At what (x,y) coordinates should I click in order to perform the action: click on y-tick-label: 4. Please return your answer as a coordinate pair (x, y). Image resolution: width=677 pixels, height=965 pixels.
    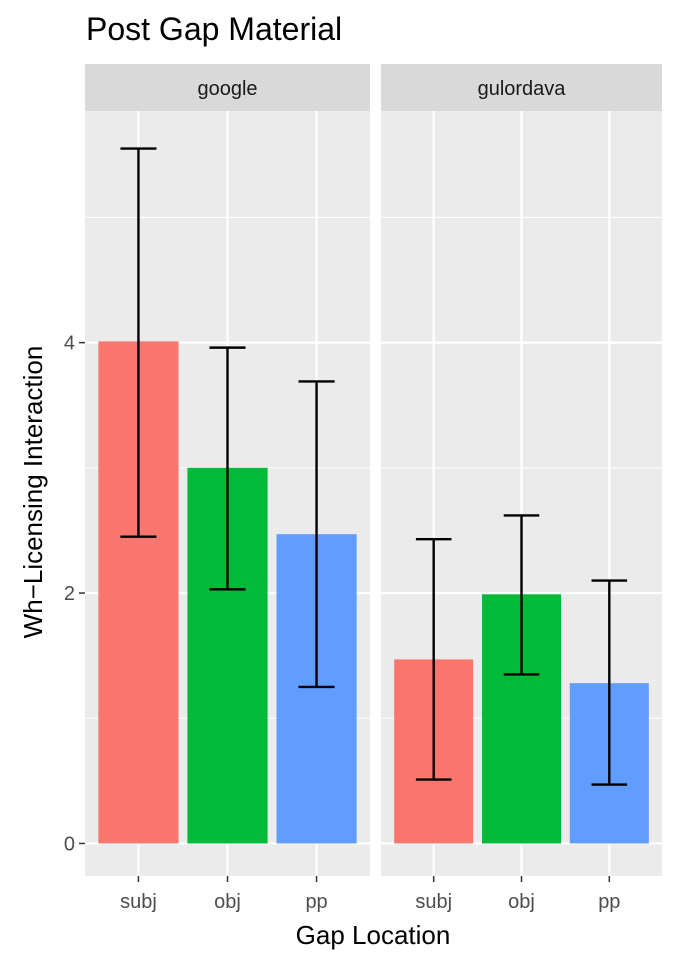
    Looking at the image, I should click on (69, 344).